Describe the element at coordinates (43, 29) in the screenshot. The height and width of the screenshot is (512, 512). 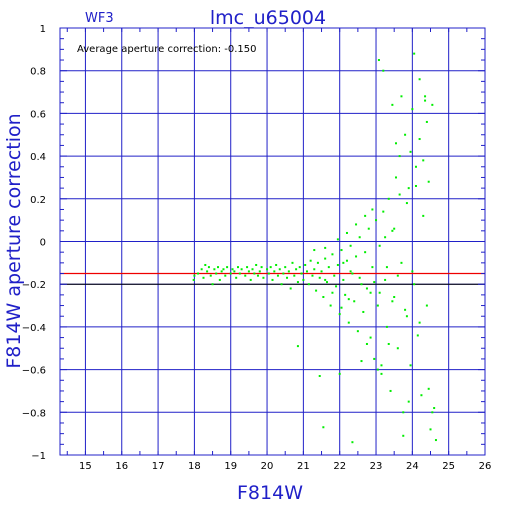
I see `y-tick-label: 1` at that location.